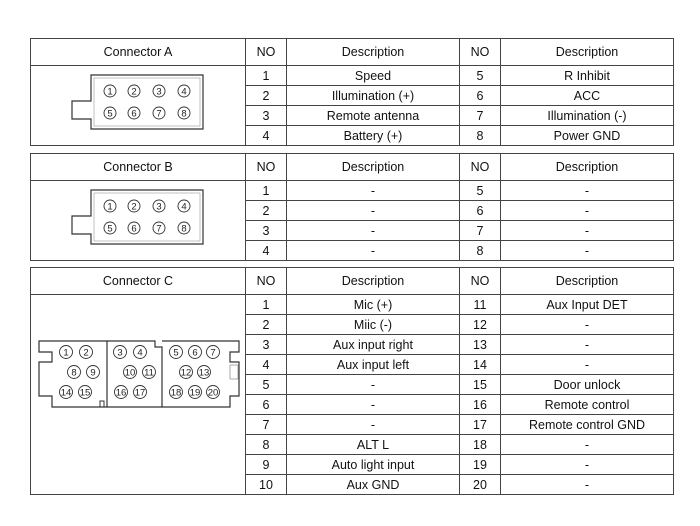 This screenshot has height=526, width=700. Describe the element at coordinates (587, 95) in the screenshot. I see `pin-description: ACC` at that location.